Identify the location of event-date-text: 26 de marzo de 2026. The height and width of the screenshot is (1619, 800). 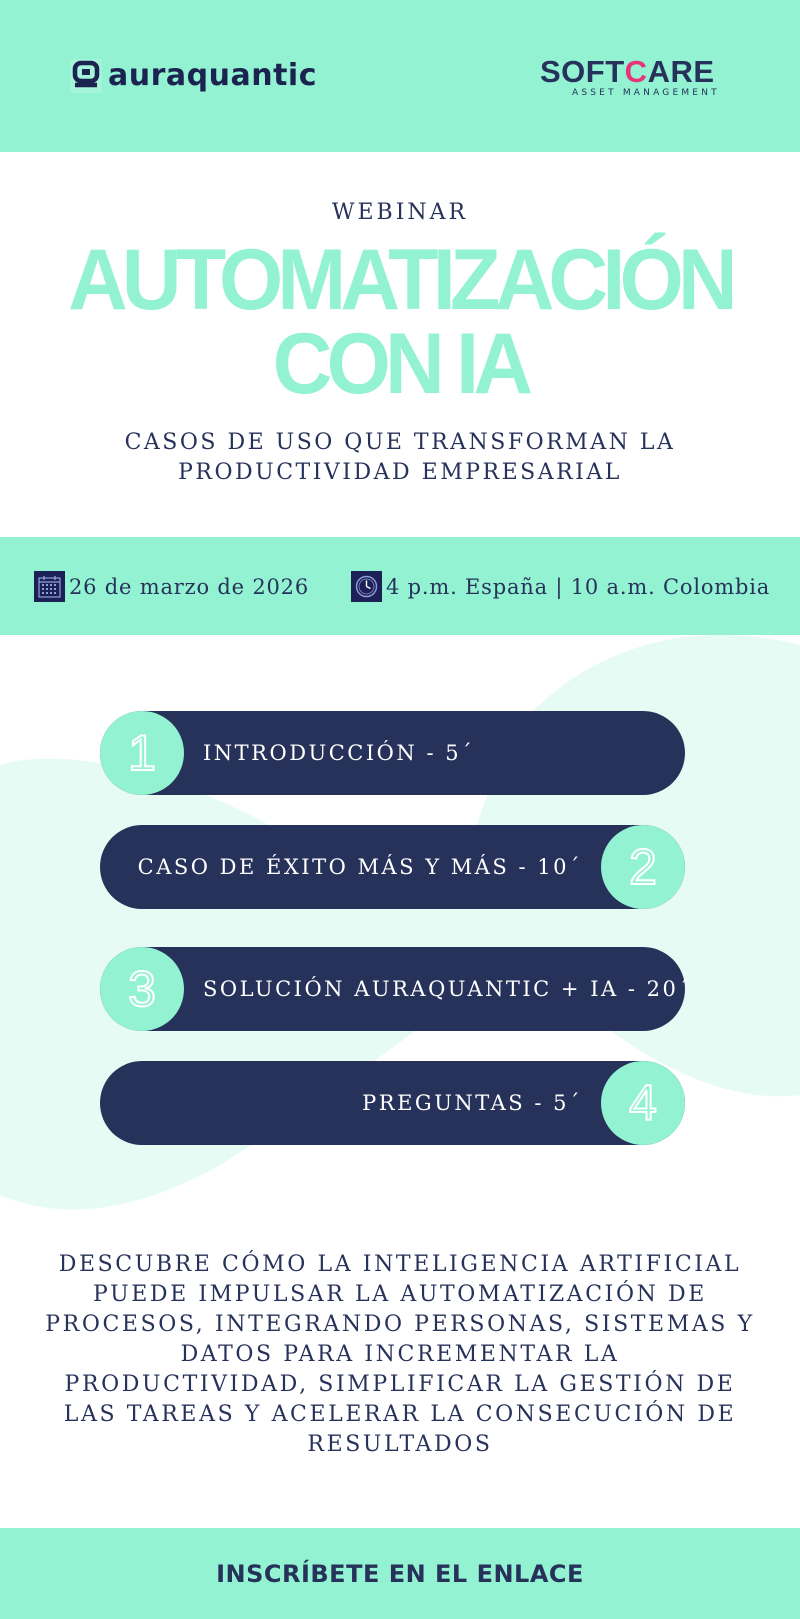
(189, 586).